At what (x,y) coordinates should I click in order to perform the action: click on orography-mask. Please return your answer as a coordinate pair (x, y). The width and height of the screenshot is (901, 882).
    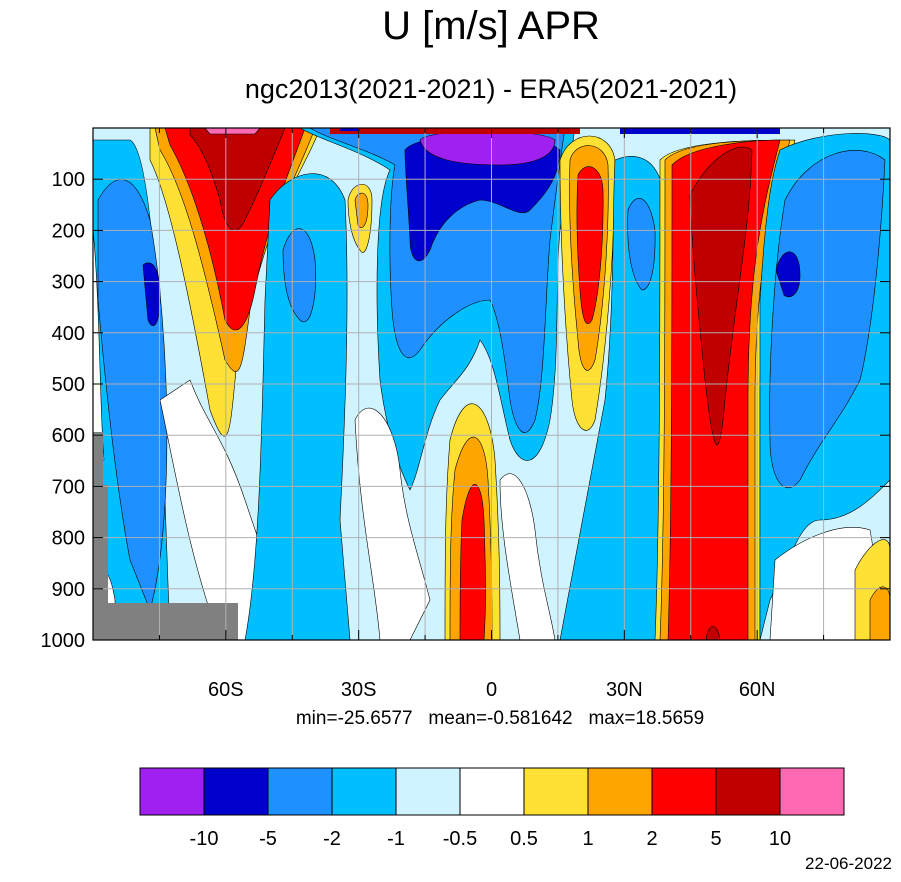
    Looking at the image, I should click on (165, 536).